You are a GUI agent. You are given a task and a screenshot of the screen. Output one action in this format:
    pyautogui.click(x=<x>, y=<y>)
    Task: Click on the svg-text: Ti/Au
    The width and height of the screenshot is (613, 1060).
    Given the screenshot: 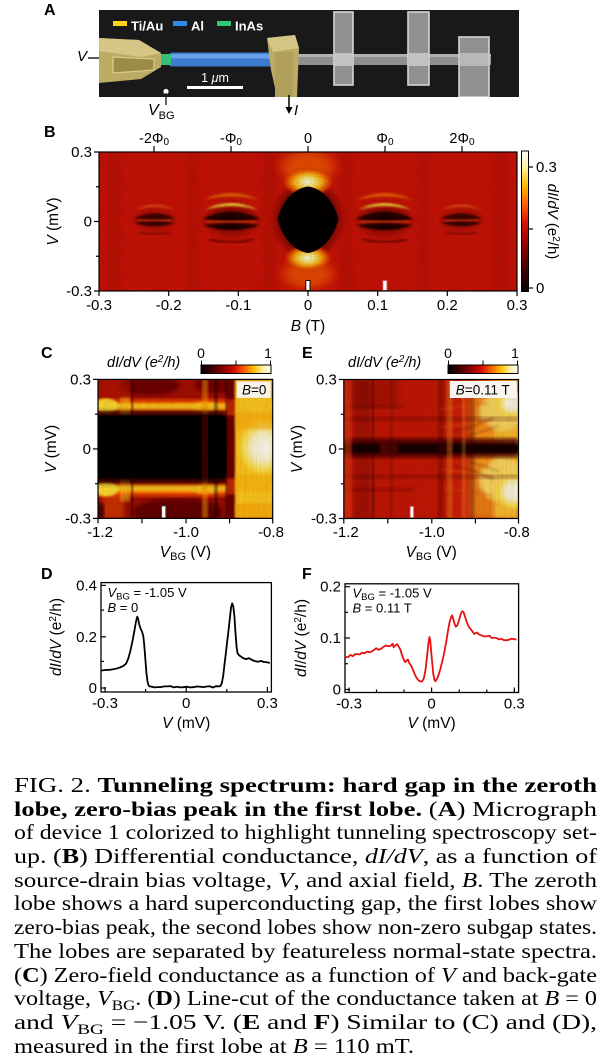 What is the action you would take?
    pyautogui.click(x=147, y=26)
    